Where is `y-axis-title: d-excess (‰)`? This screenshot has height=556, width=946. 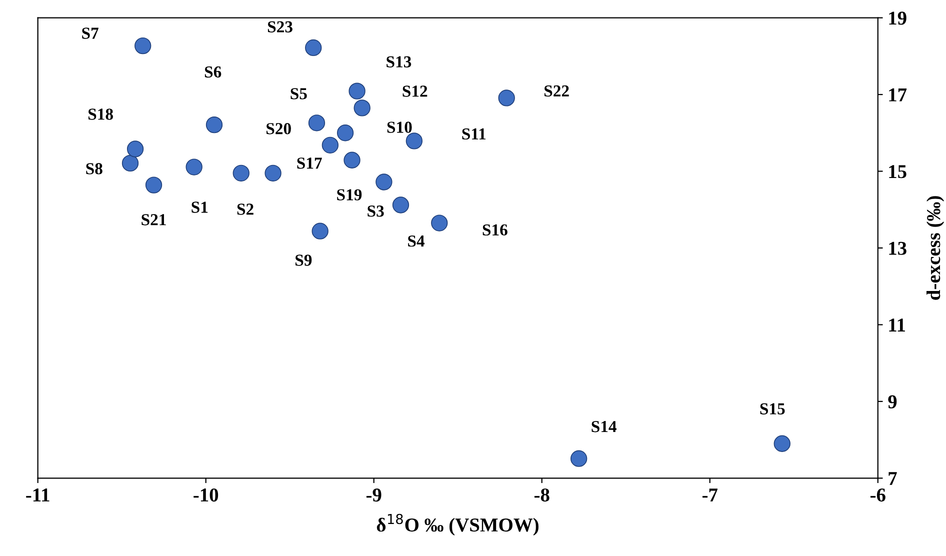 y-axis-title: d-excess (‰) is located at coordinates (935, 248).